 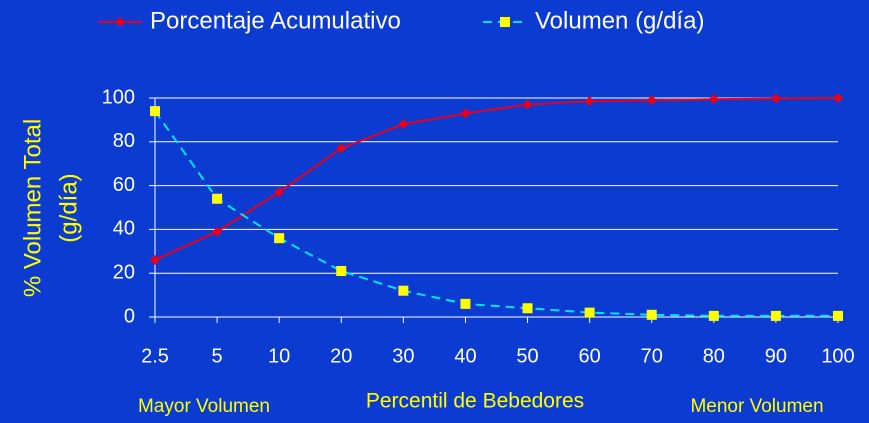 What do you see at coordinates (124, 141) in the screenshot?
I see `y-tick-label: 80` at bounding box center [124, 141].